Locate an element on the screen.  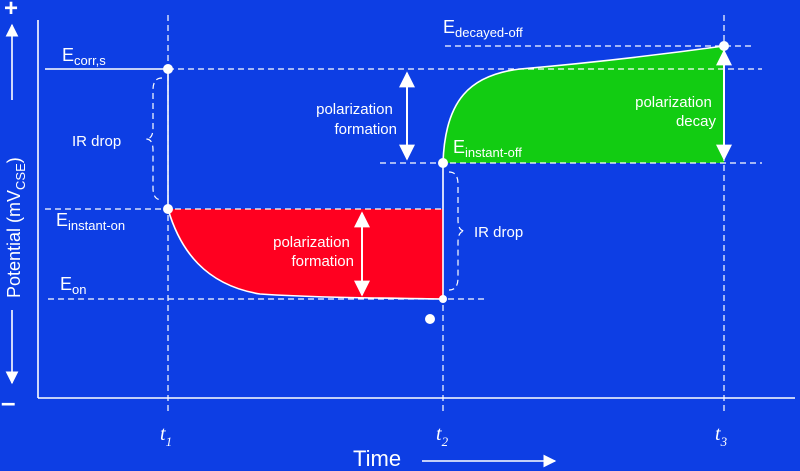
stray-dot is located at coordinates (430, 319).